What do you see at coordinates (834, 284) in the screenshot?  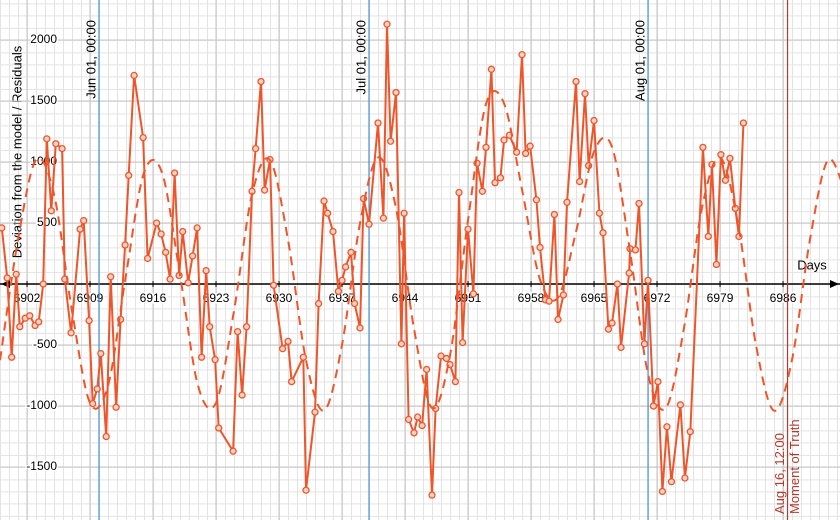 I see `axis-arrow` at bounding box center [834, 284].